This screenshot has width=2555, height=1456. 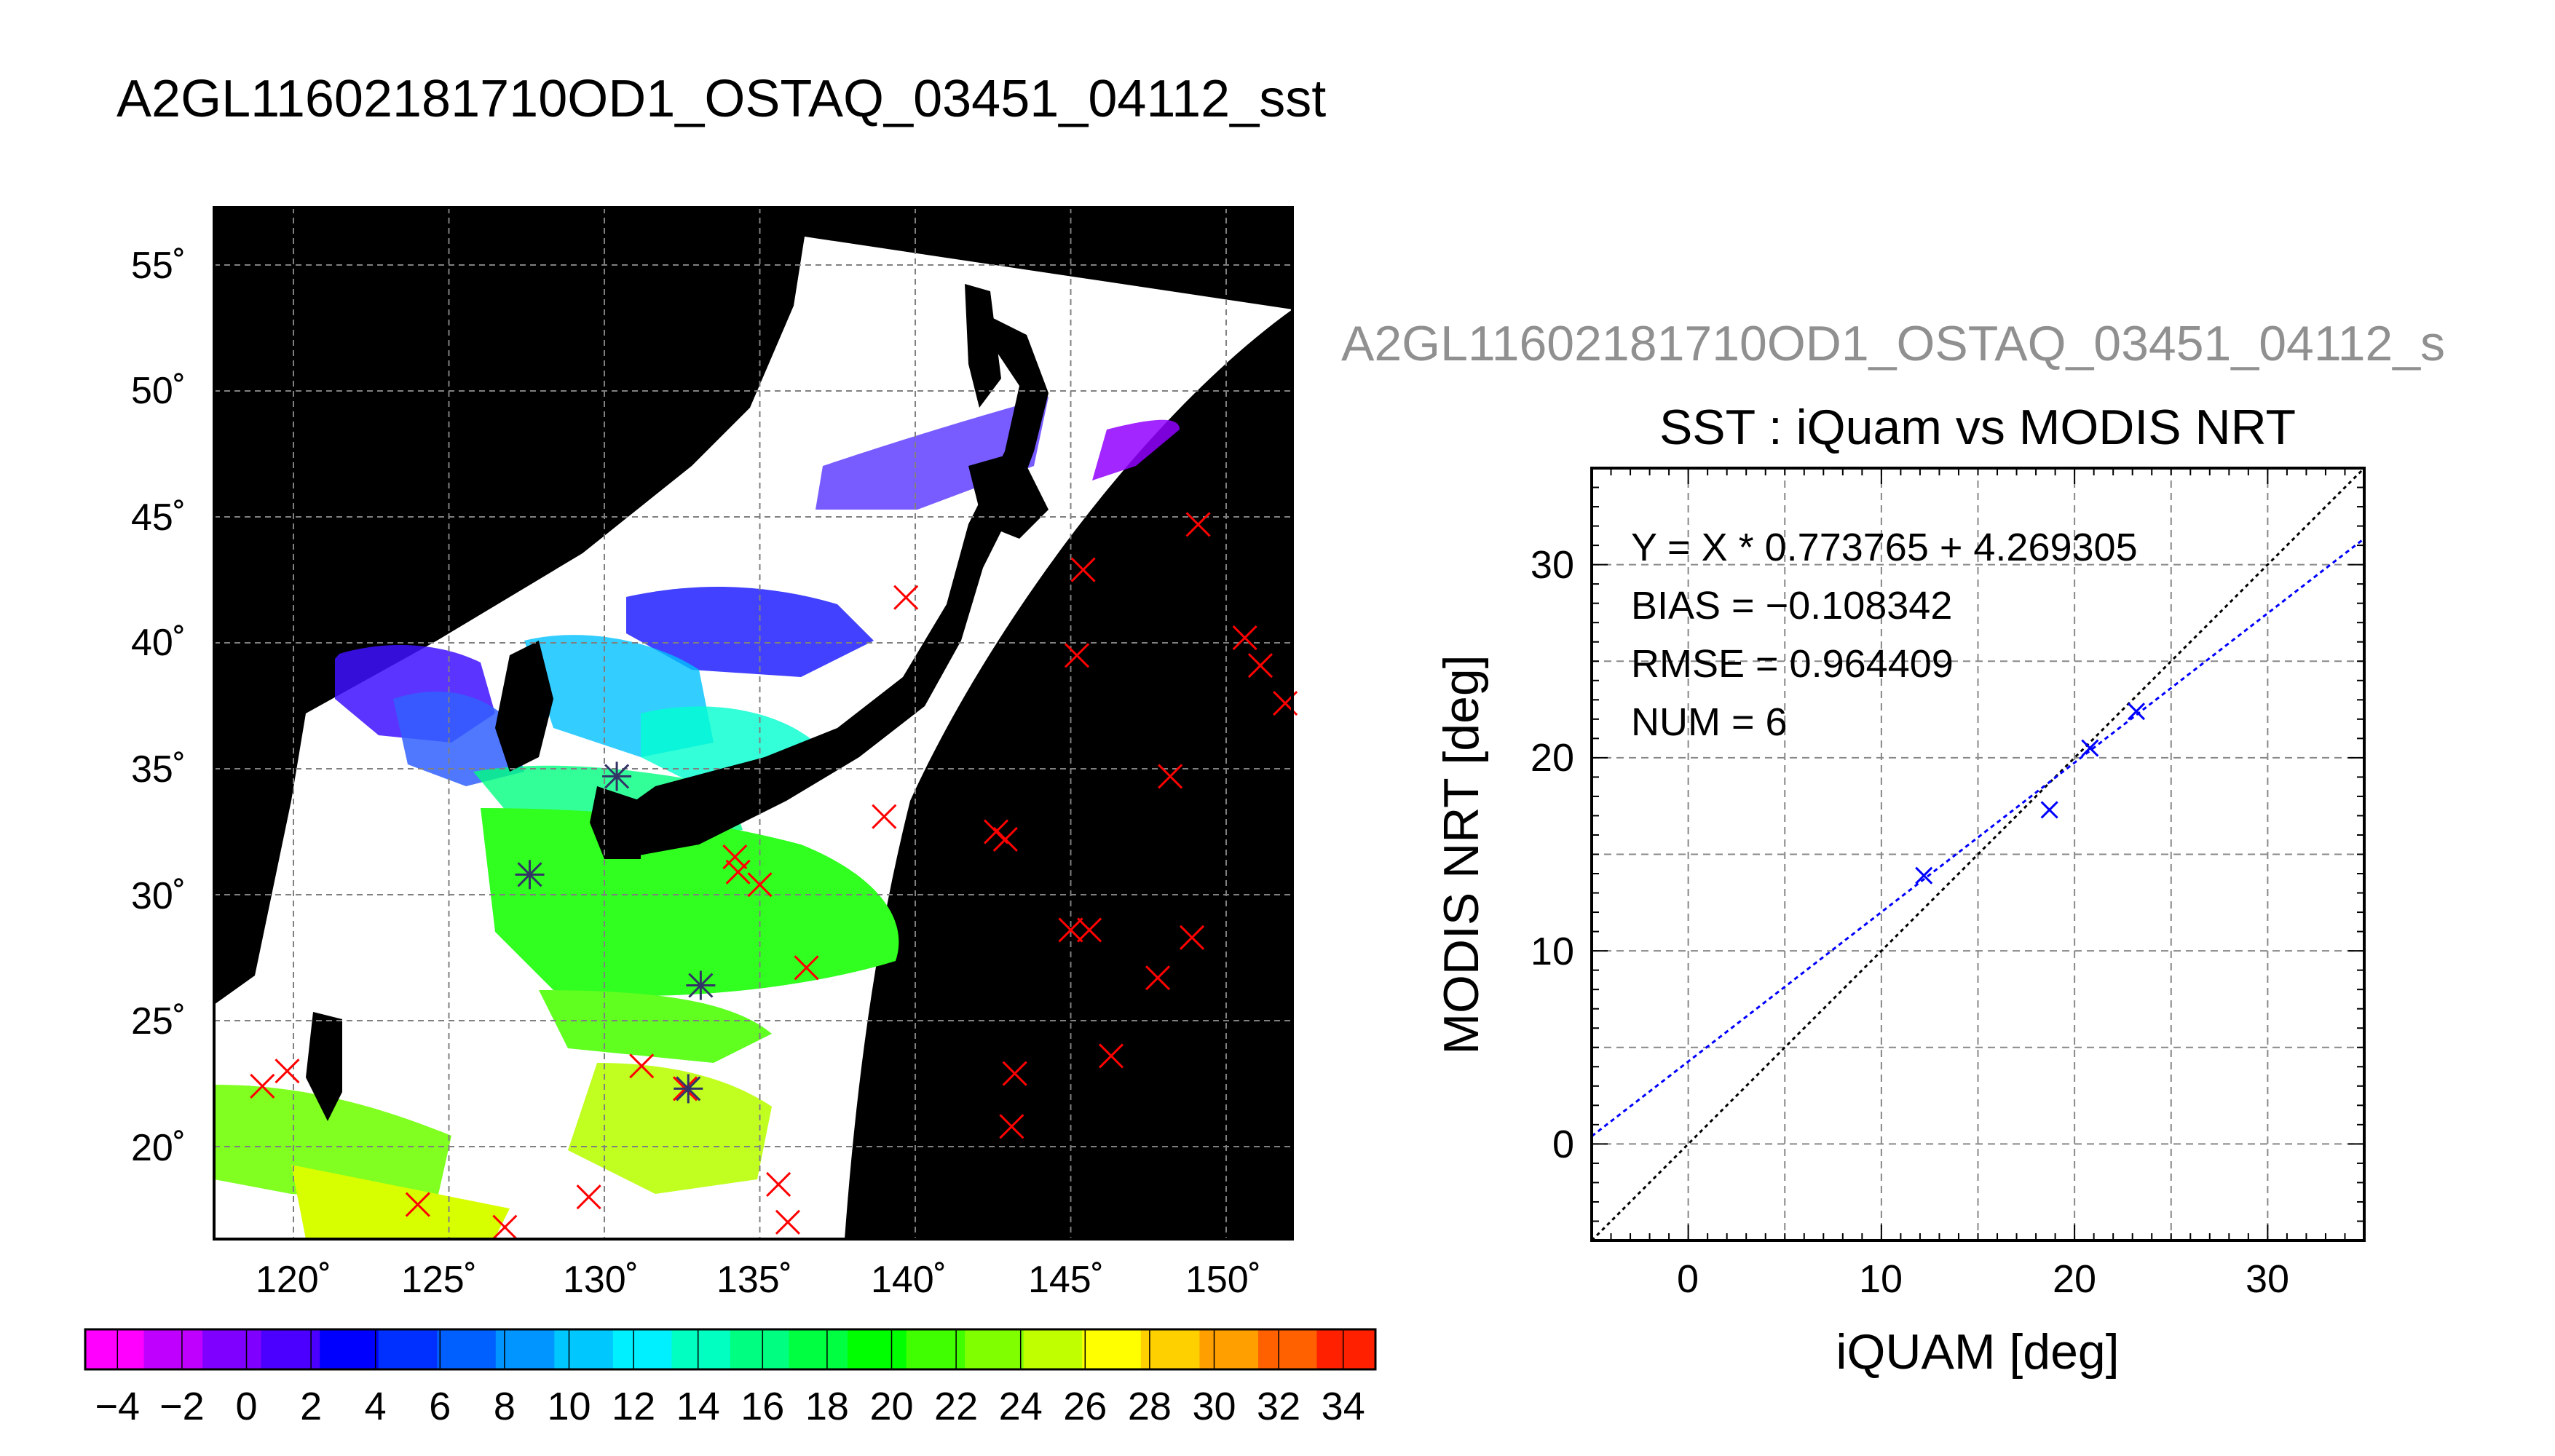 I want to click on map-lon-labels: 120˚ 125˚ 130˚ 135˚ 140˚ 145˚ 150˚, so click(x=758, y=1280).